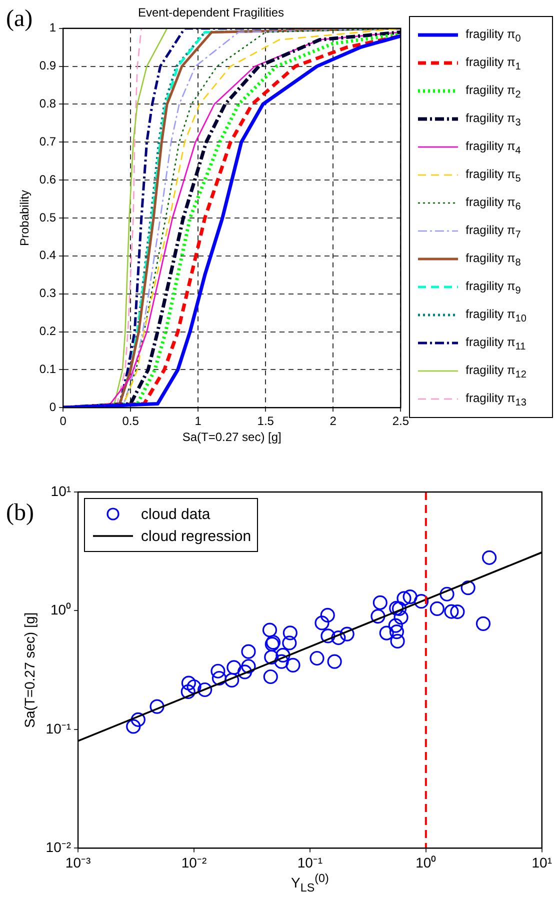  What do you see at coordinates (232, 437) in the screenshot?
I see `x-axis-title: Sa(T=0.27 sec) [g]` at bounding box center [232, 437].